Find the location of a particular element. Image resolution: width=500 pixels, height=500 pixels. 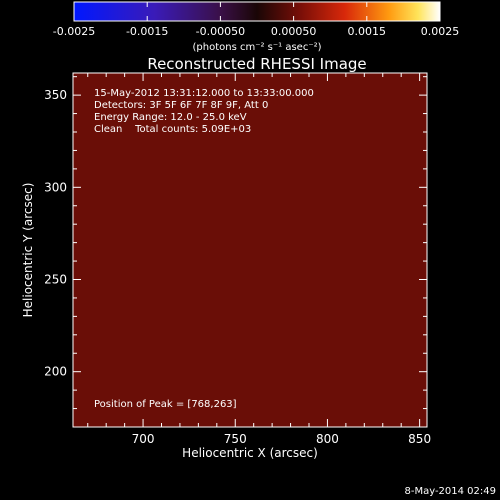

annotation-detectors: Detectors: 3F 5F 6F 7F 8F 9F, Att 0 is located at coordinates (181, 105).